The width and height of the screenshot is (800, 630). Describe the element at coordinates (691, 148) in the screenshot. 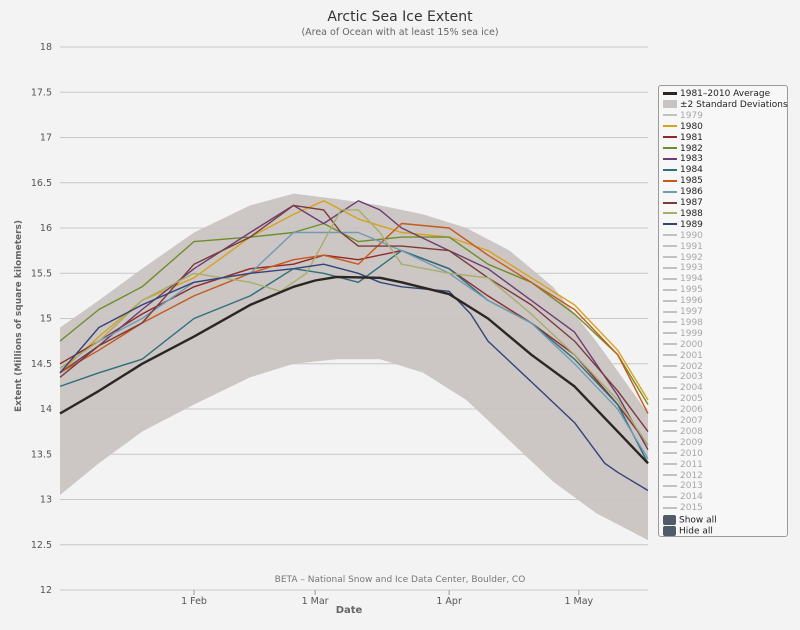

I see `legend-label: 1982` at that location.